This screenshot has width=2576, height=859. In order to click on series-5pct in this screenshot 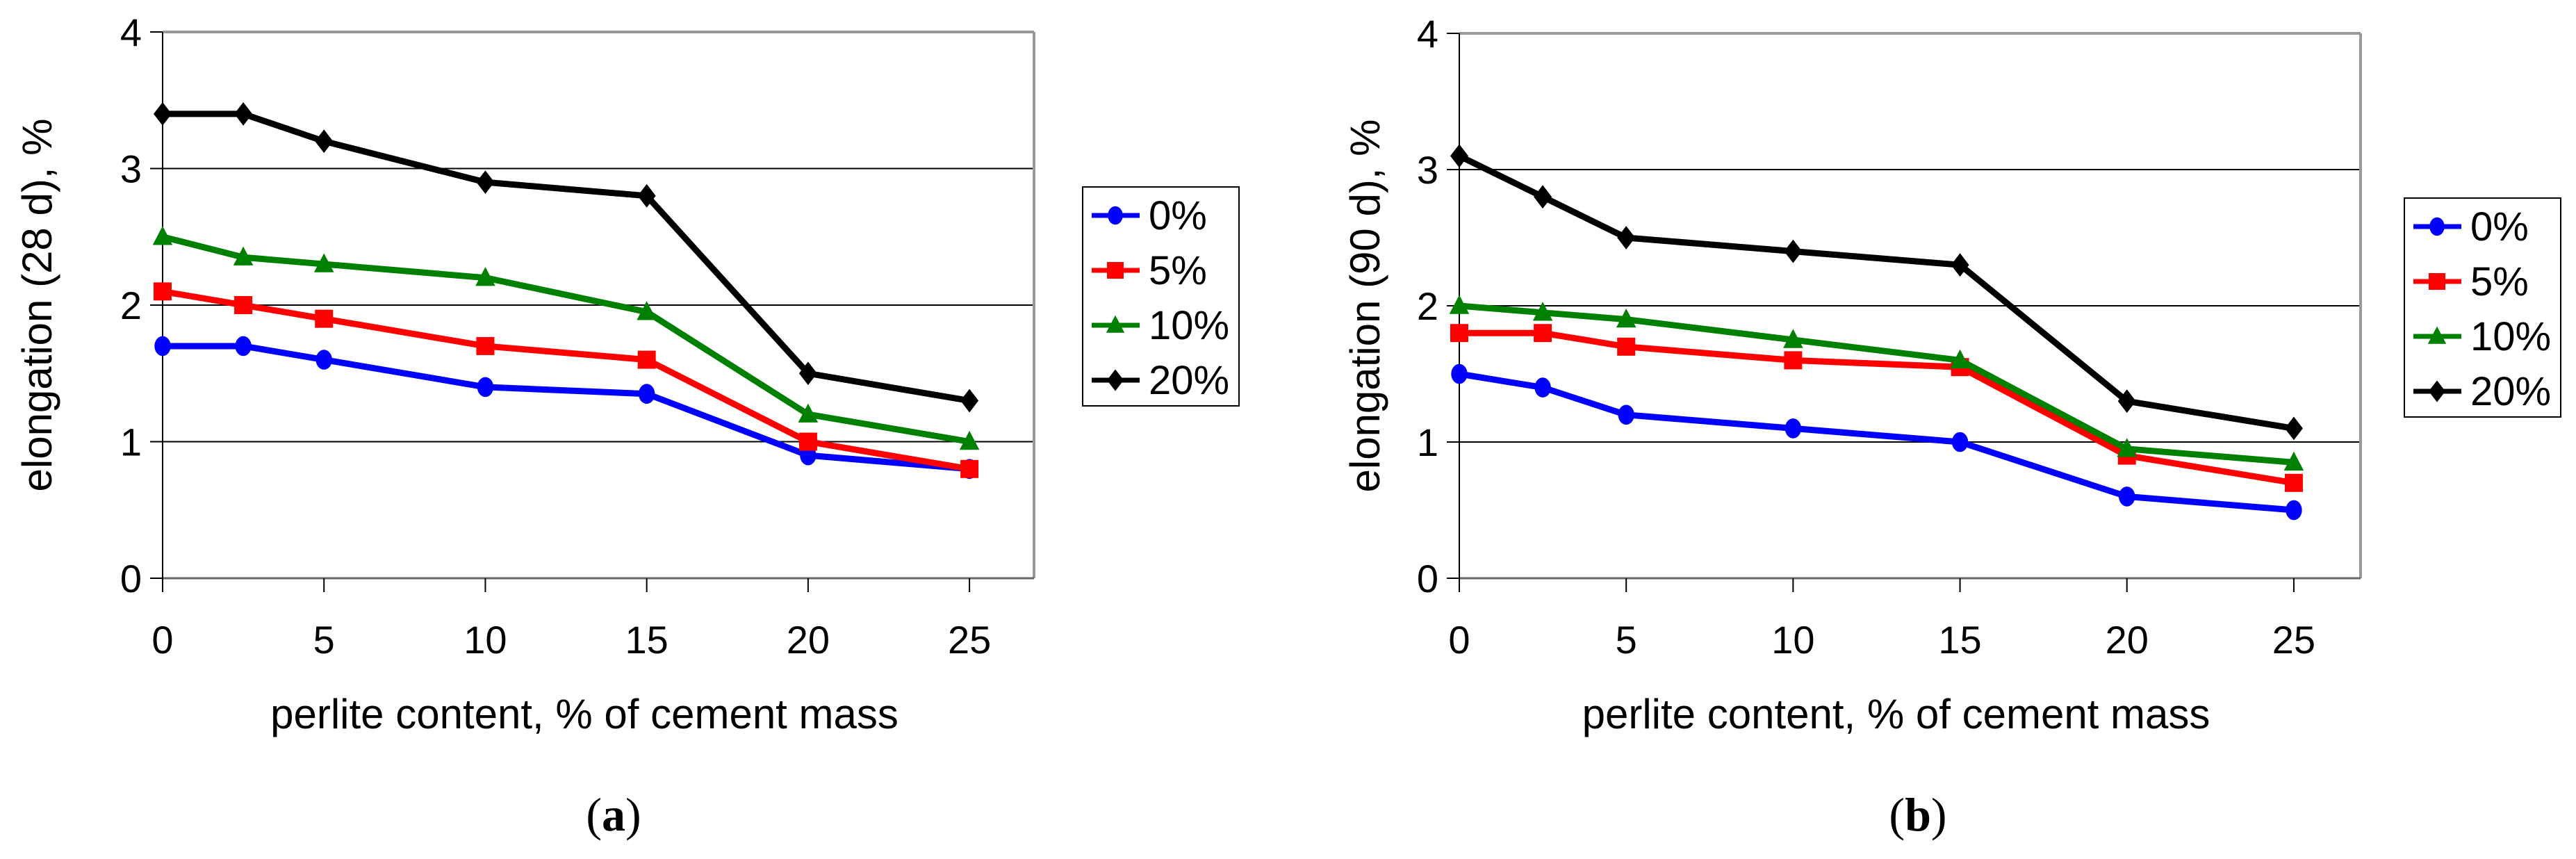, I will do `click(566, 380)`.